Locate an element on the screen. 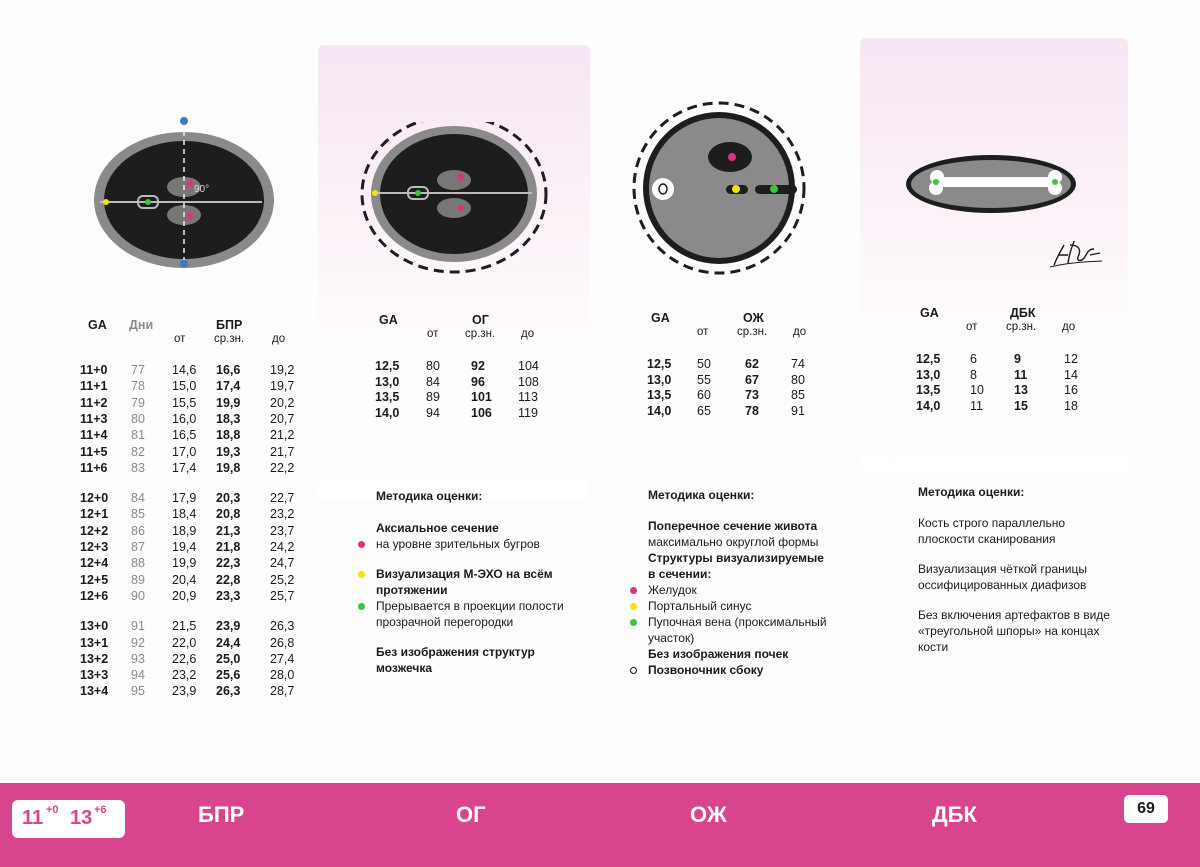 The width and height of the screenshot is (1200, 867). dbk-notes-p2a: Визуализация чёткой границы is located at coordinates (1002, 569).